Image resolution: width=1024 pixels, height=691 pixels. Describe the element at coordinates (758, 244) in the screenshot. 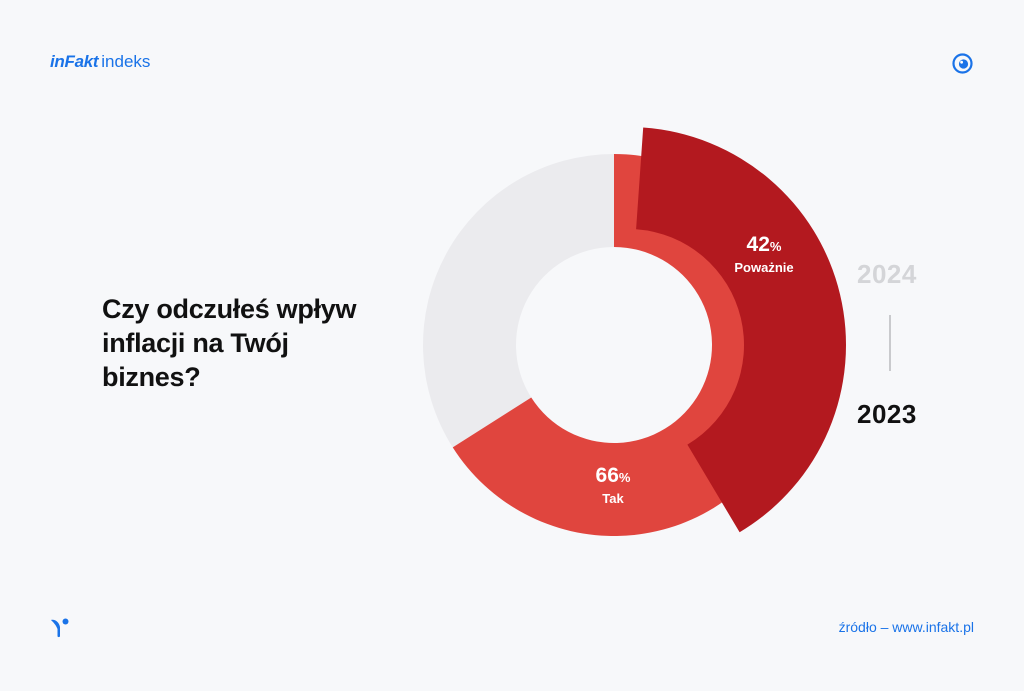

I see `value-powaznie: 42` at that location.